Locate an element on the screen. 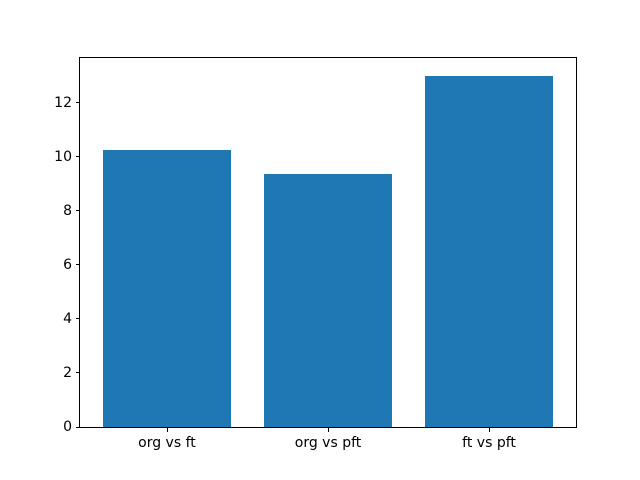 The height and width of the screenshot is (480, 640). y-tick-label: 10 is located at coordinates (63, 156).